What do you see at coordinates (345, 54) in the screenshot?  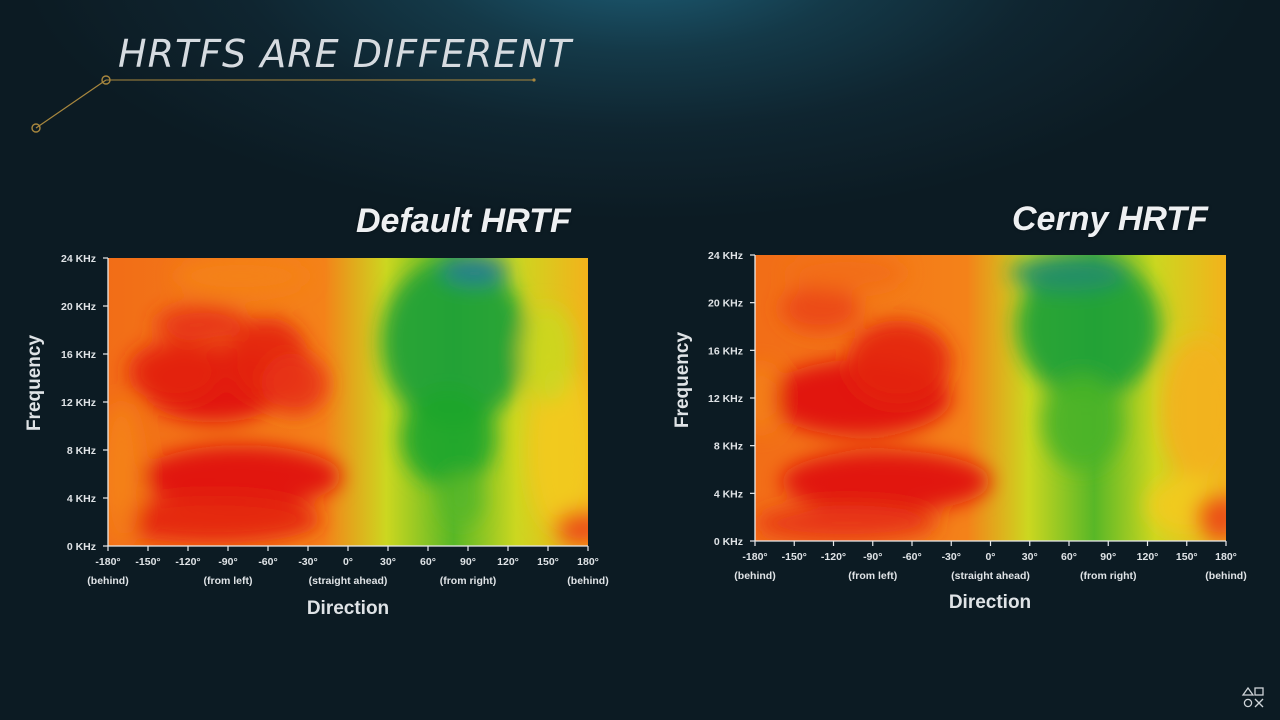 I see `slide-title: HRTFS ARE DIFFERENT` at bounding box center [345, 54].